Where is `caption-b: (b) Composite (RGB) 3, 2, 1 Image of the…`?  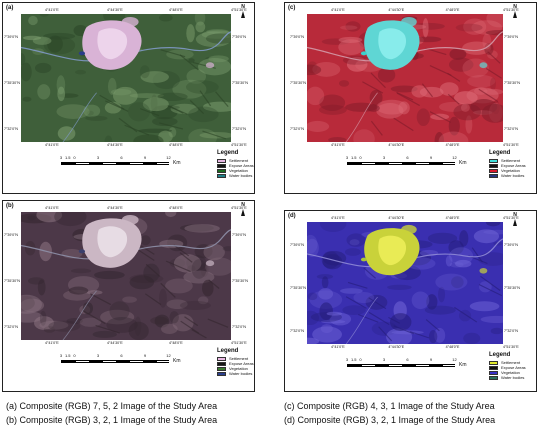
caption-b: (b) Composite (RGB) 3, 2, 1 Image of the… is located at coordinates (112, 420).